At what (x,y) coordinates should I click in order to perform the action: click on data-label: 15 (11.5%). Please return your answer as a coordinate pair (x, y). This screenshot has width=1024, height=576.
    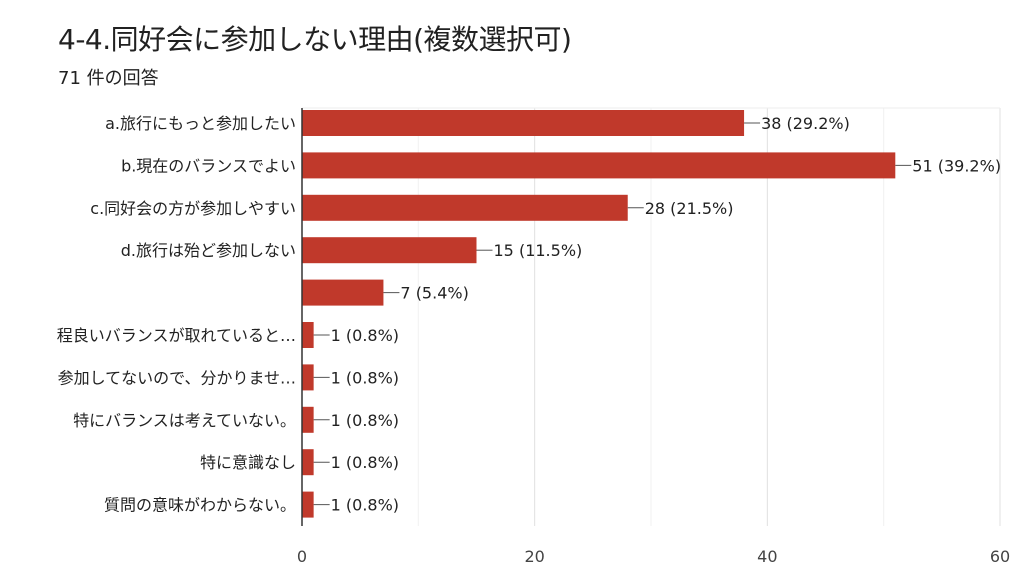
    Looking at the image, I should click on (538, 250).